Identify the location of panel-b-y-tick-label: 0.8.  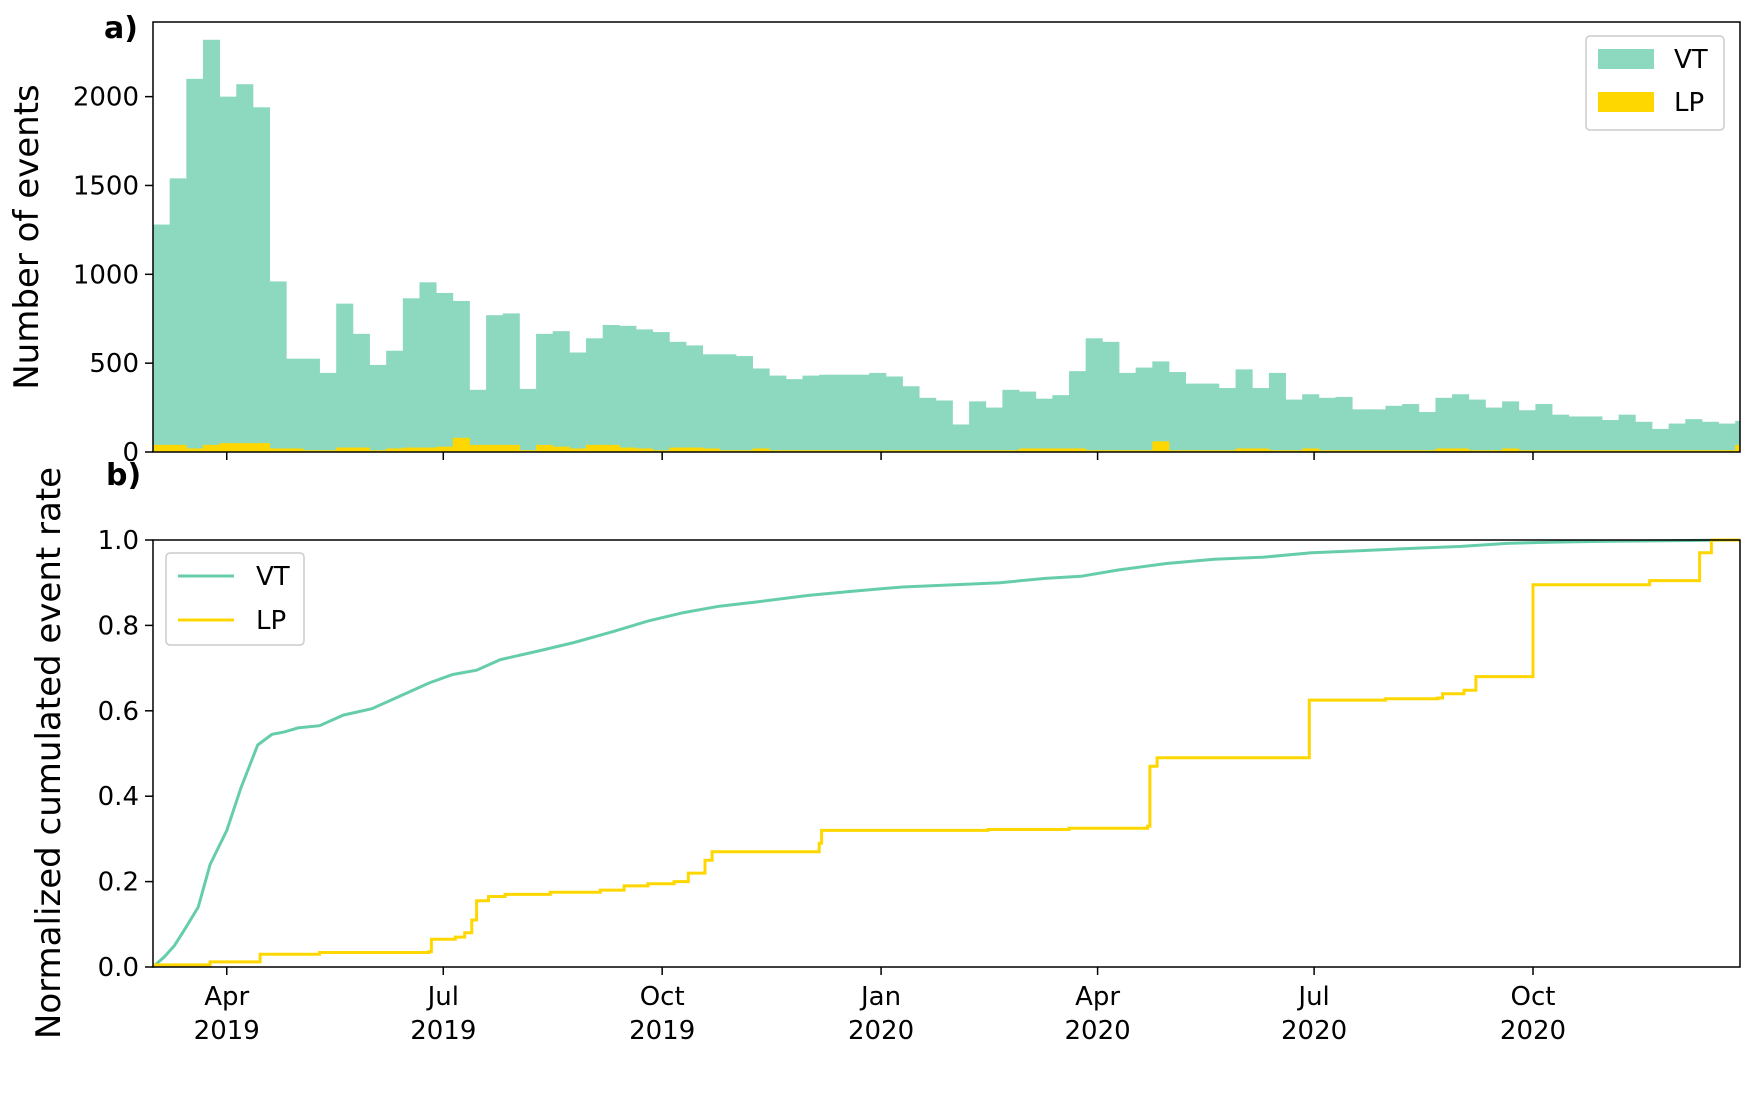
(118, 626).